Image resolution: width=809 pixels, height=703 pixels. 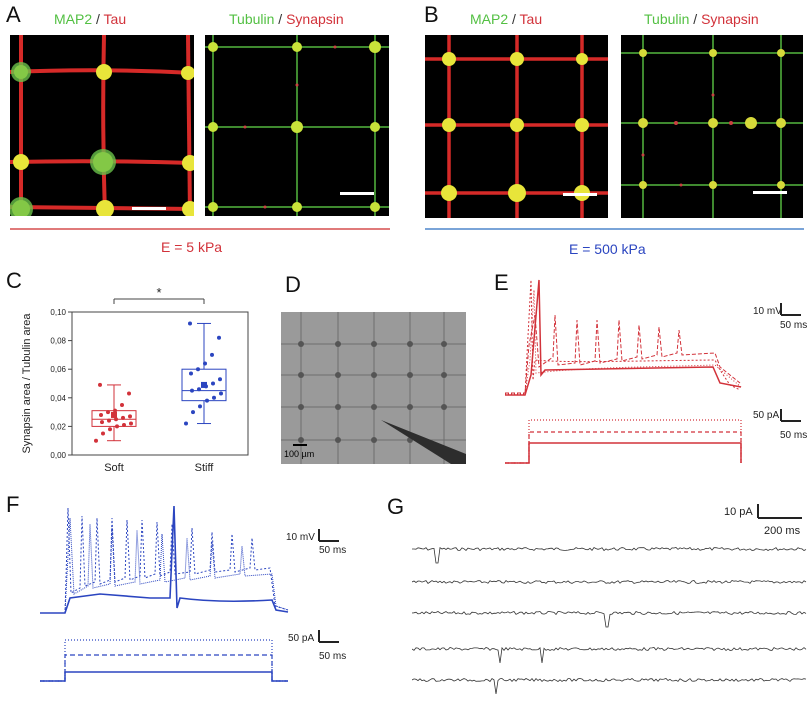 I want to click on panel-b-image1-label: MAP2 / Tau, so click(x=506, y=19).